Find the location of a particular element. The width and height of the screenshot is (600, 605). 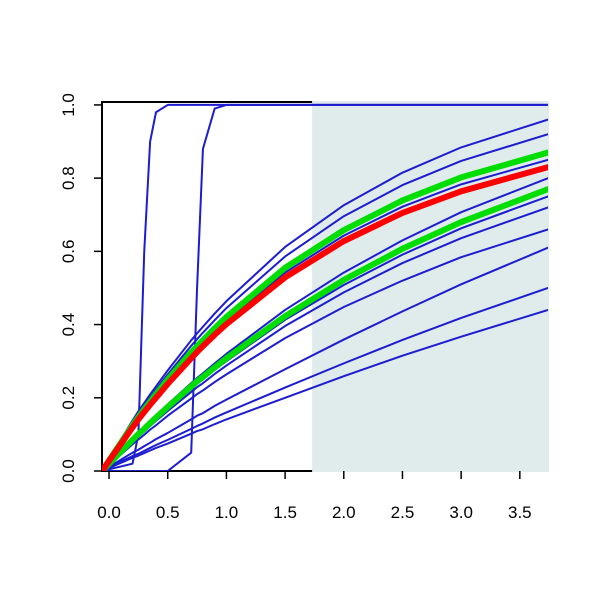

y-tick-label: 0.8 is located at coordinates (68, 178).